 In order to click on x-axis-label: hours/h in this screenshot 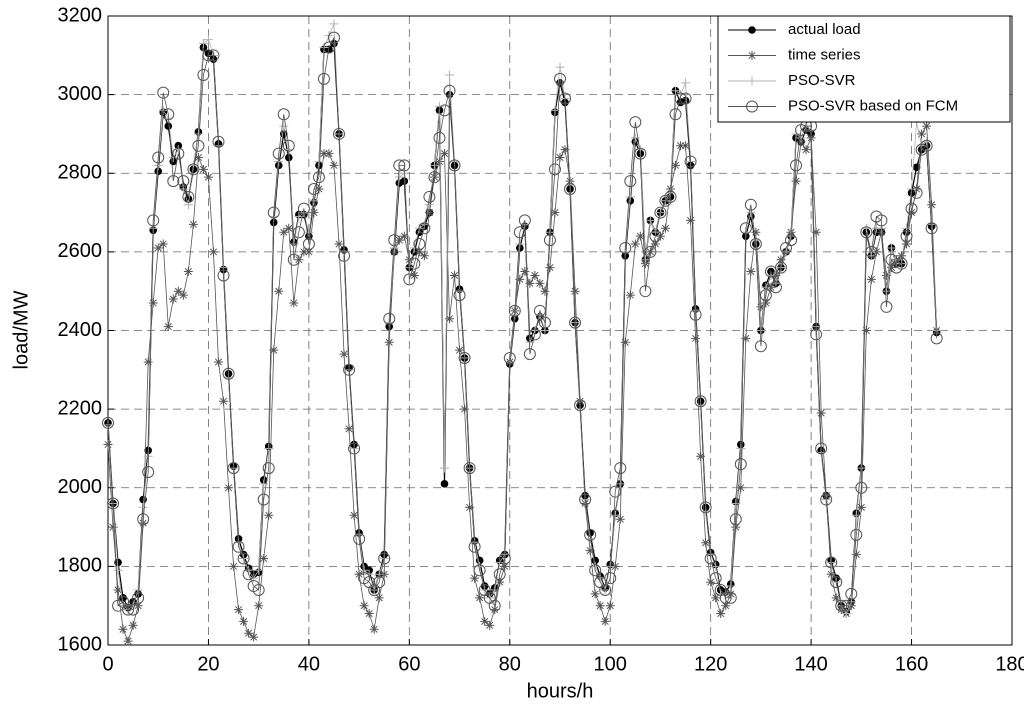, I will do `click(560, 691)`.